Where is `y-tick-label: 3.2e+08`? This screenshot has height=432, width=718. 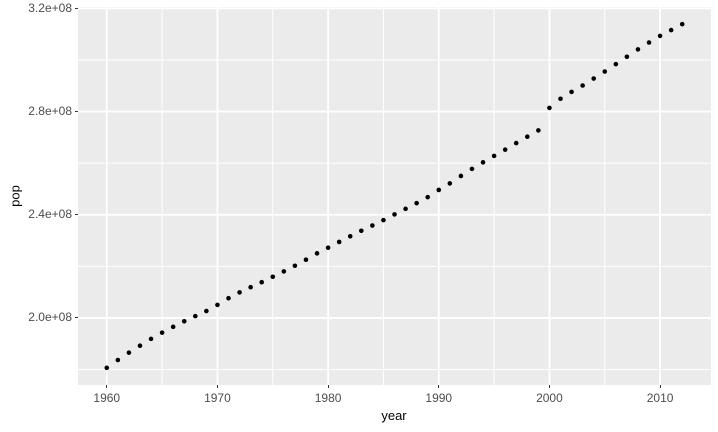
y-tick-label: 3.2e+08 is located at coordinates (50, 7).